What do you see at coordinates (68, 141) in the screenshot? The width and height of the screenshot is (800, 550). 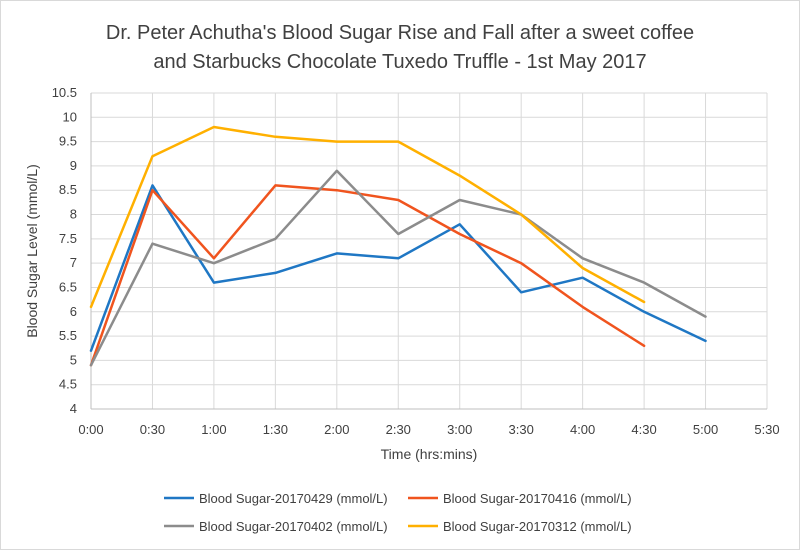 I see `y-tick-label: 9.5` at bounding box center [68, 141].